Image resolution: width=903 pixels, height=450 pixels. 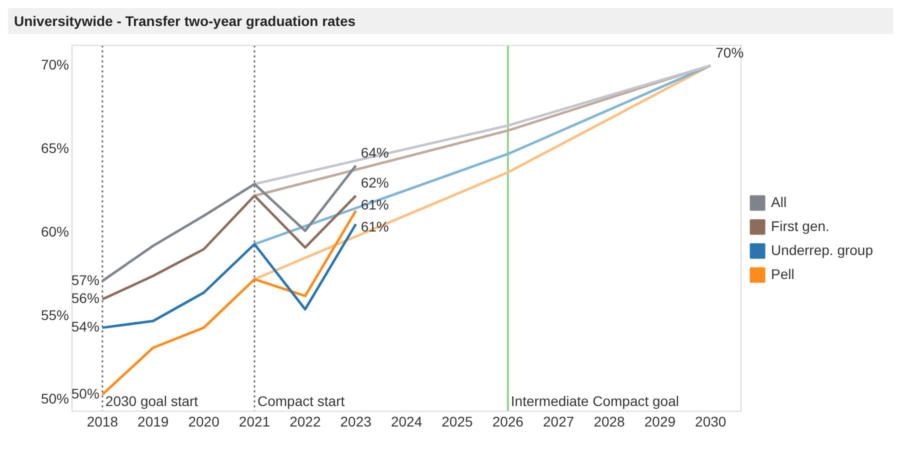 I want to click on x-tick-label: 2027, so click(x=558, y=421).